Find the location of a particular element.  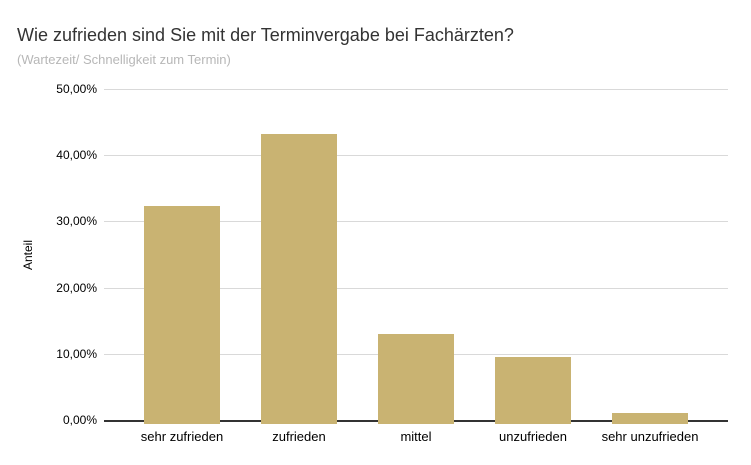

bar-unzufrieden is located at coordinates (533, 390).